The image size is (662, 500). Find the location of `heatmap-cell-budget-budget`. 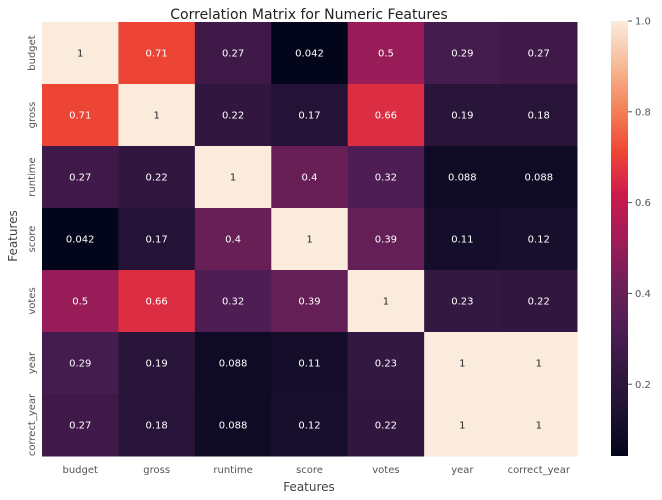

heatmap-cell-budget-budget is located at coordinates (80, 53).